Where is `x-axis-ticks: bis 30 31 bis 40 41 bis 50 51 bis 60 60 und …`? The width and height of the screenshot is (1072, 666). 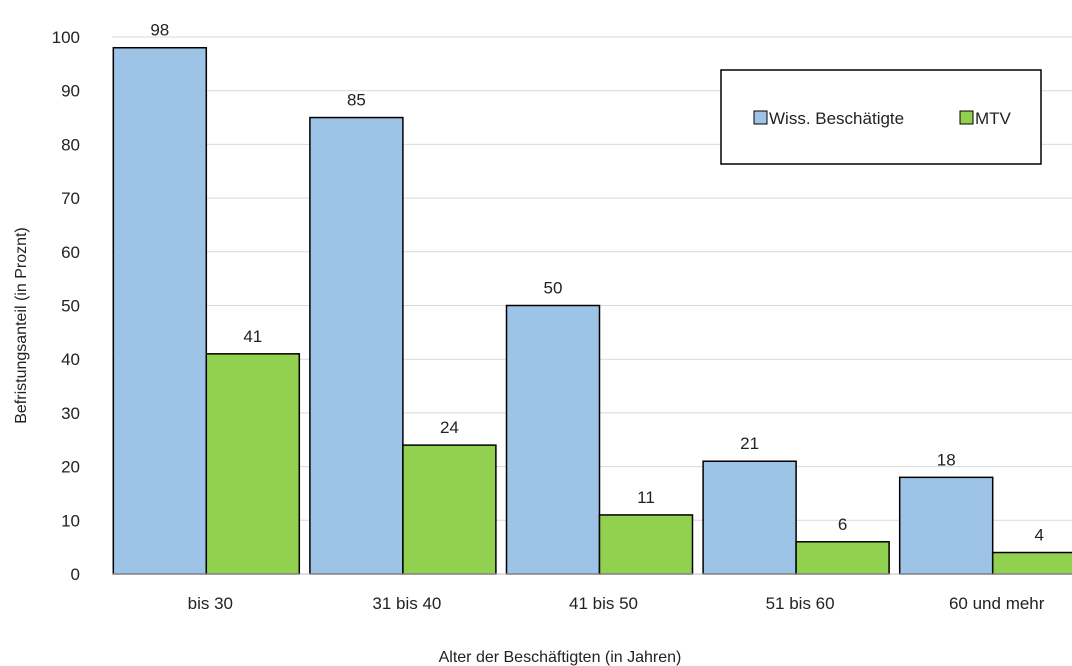
x-axis-ticks: bis 30 31 bis 40 41 bis 50 51 bis 60 60 und … is located at coordinates (616, 603).